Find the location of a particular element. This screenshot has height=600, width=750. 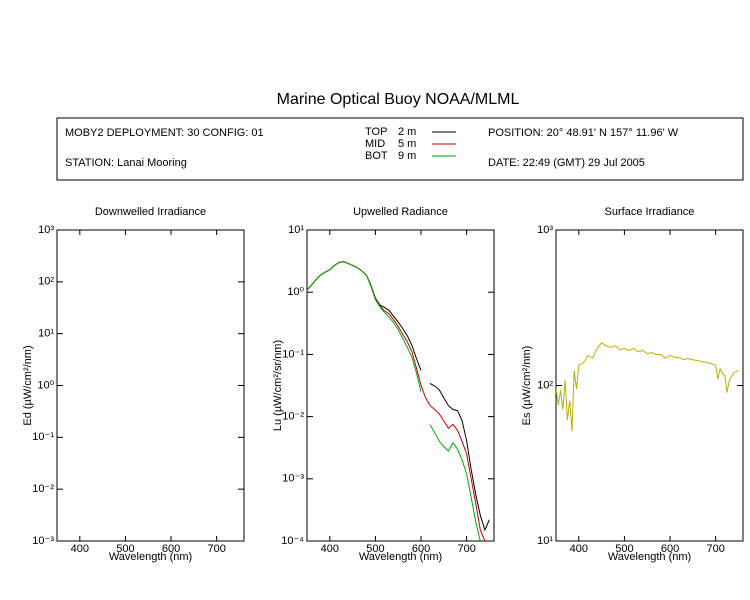

date: DATE: 22:49 (GMT) 29 Jul 2005 is located at coordinates (566, 163).